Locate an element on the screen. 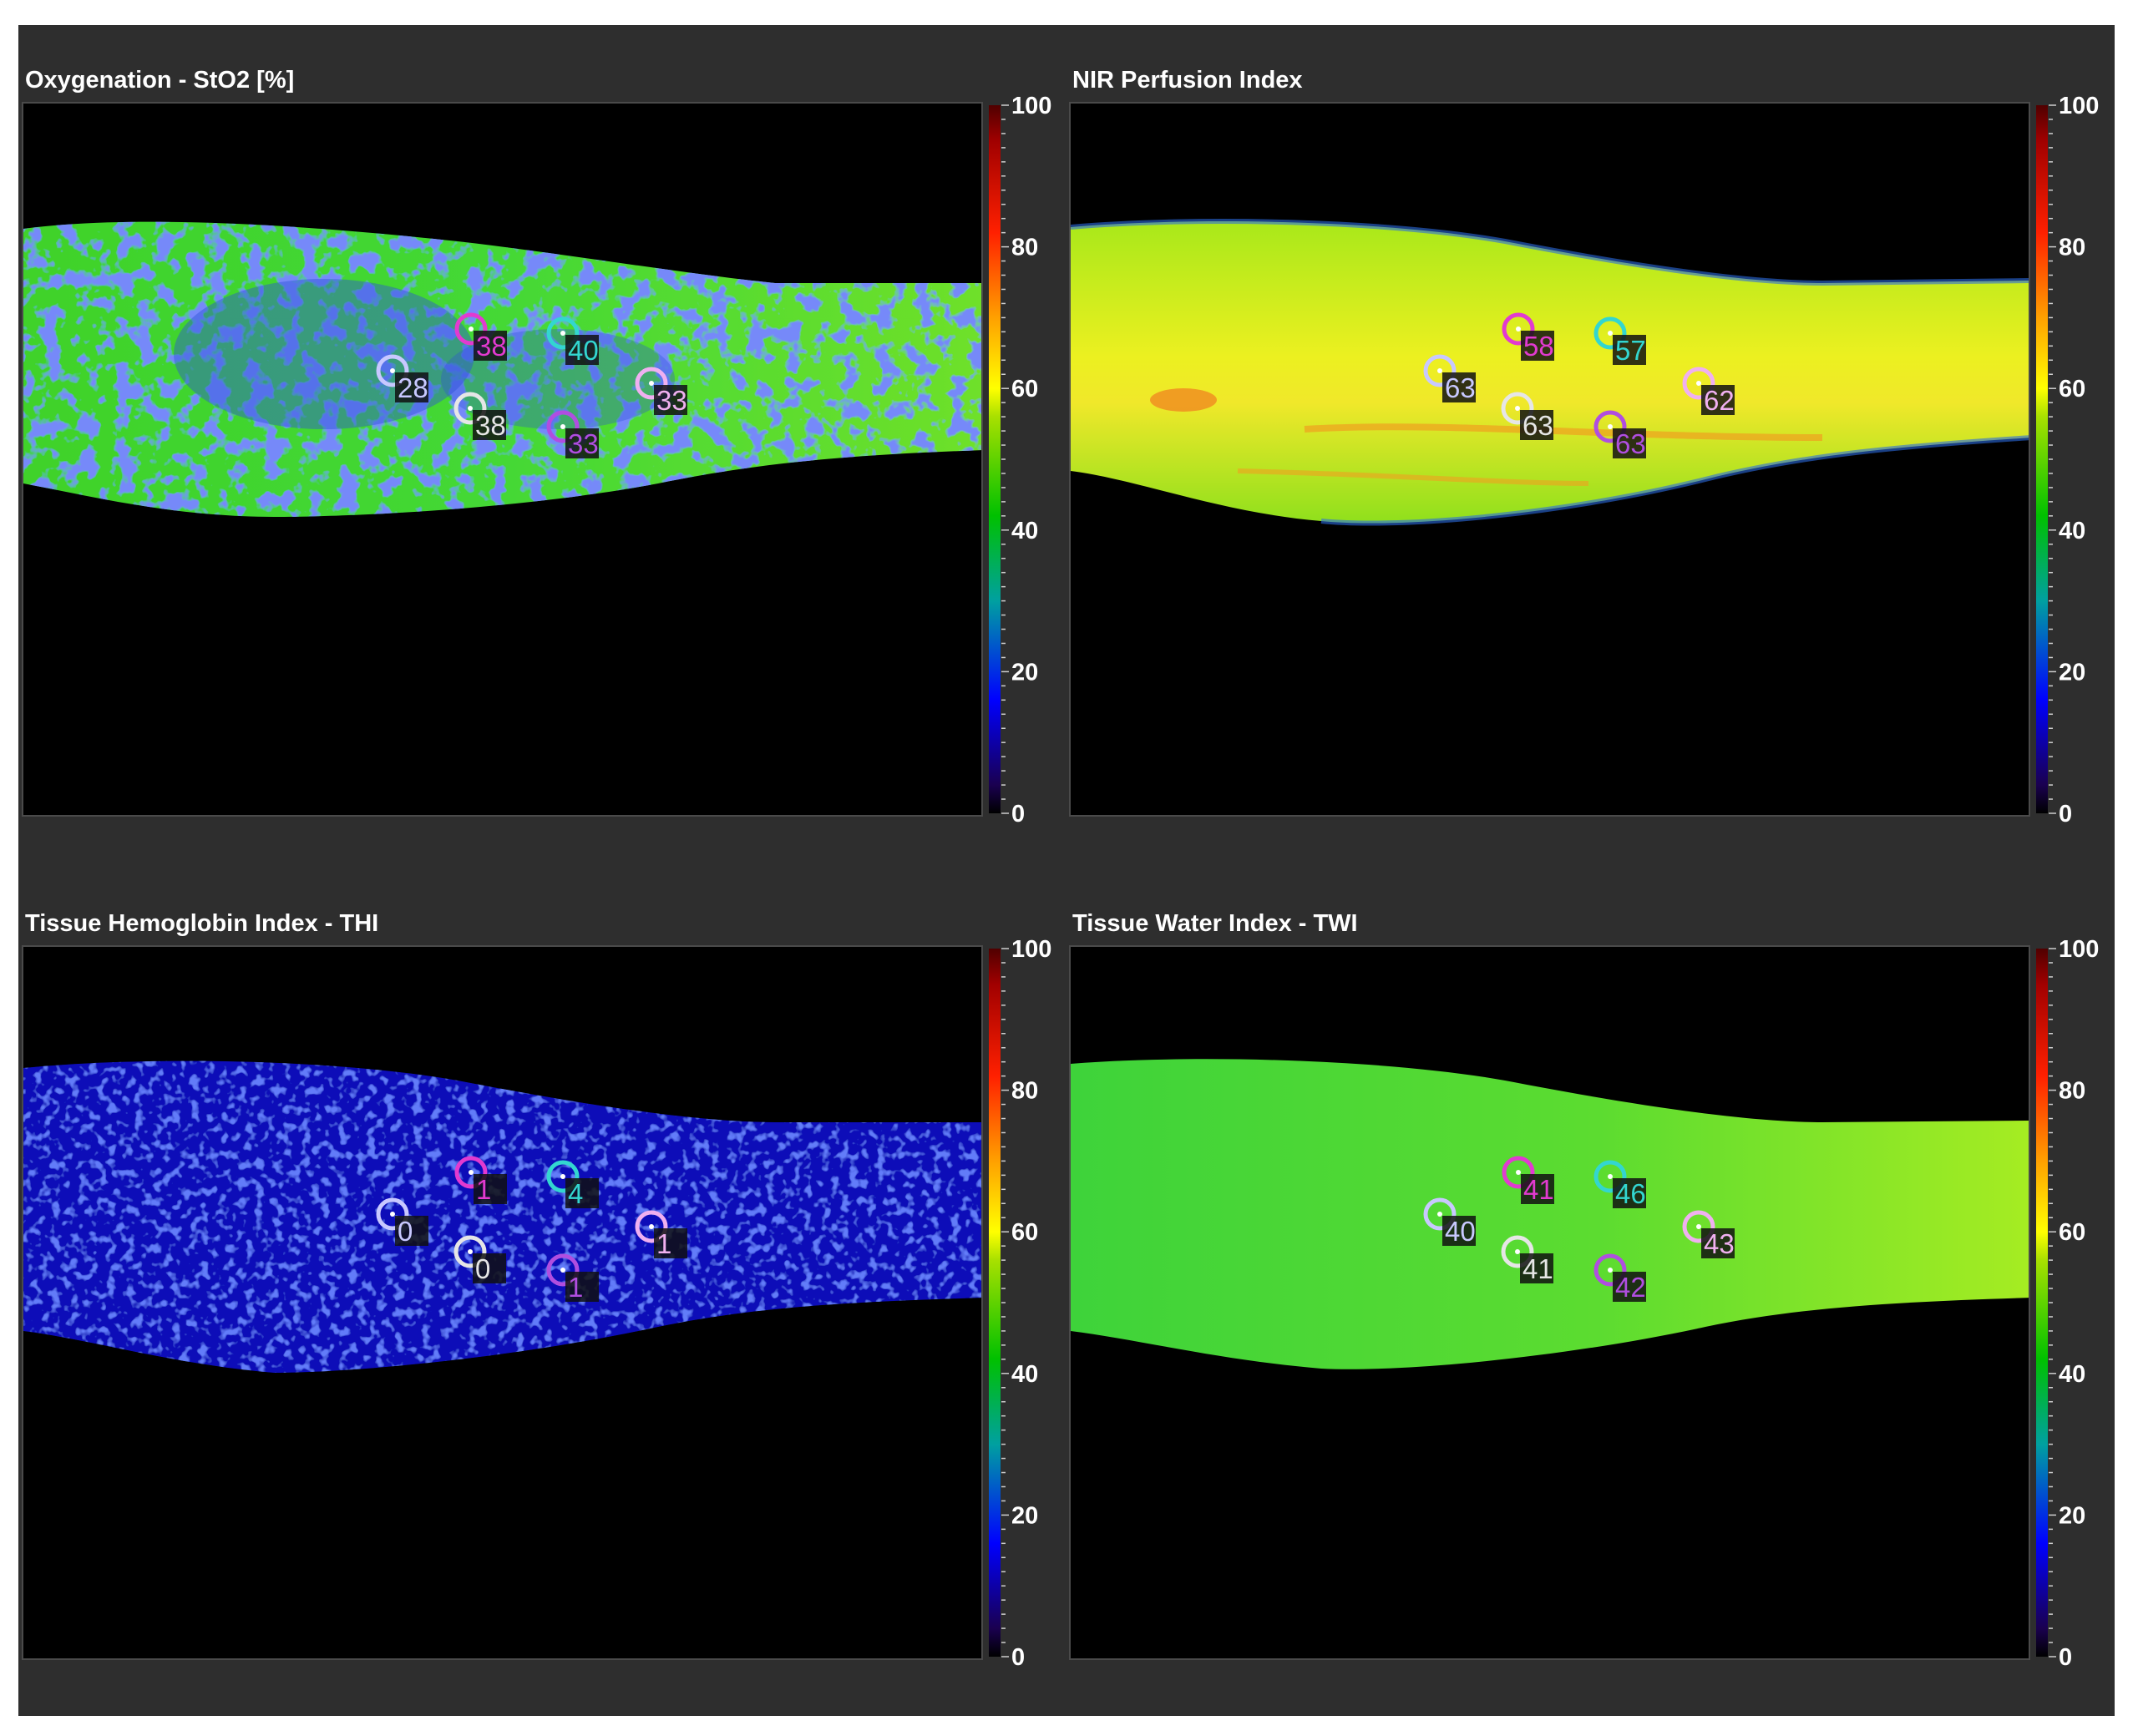 This screenshot has height=1736, width=2133. panel-title: Oxygenation - StO2 [%] is located at coordinates (160, 80).